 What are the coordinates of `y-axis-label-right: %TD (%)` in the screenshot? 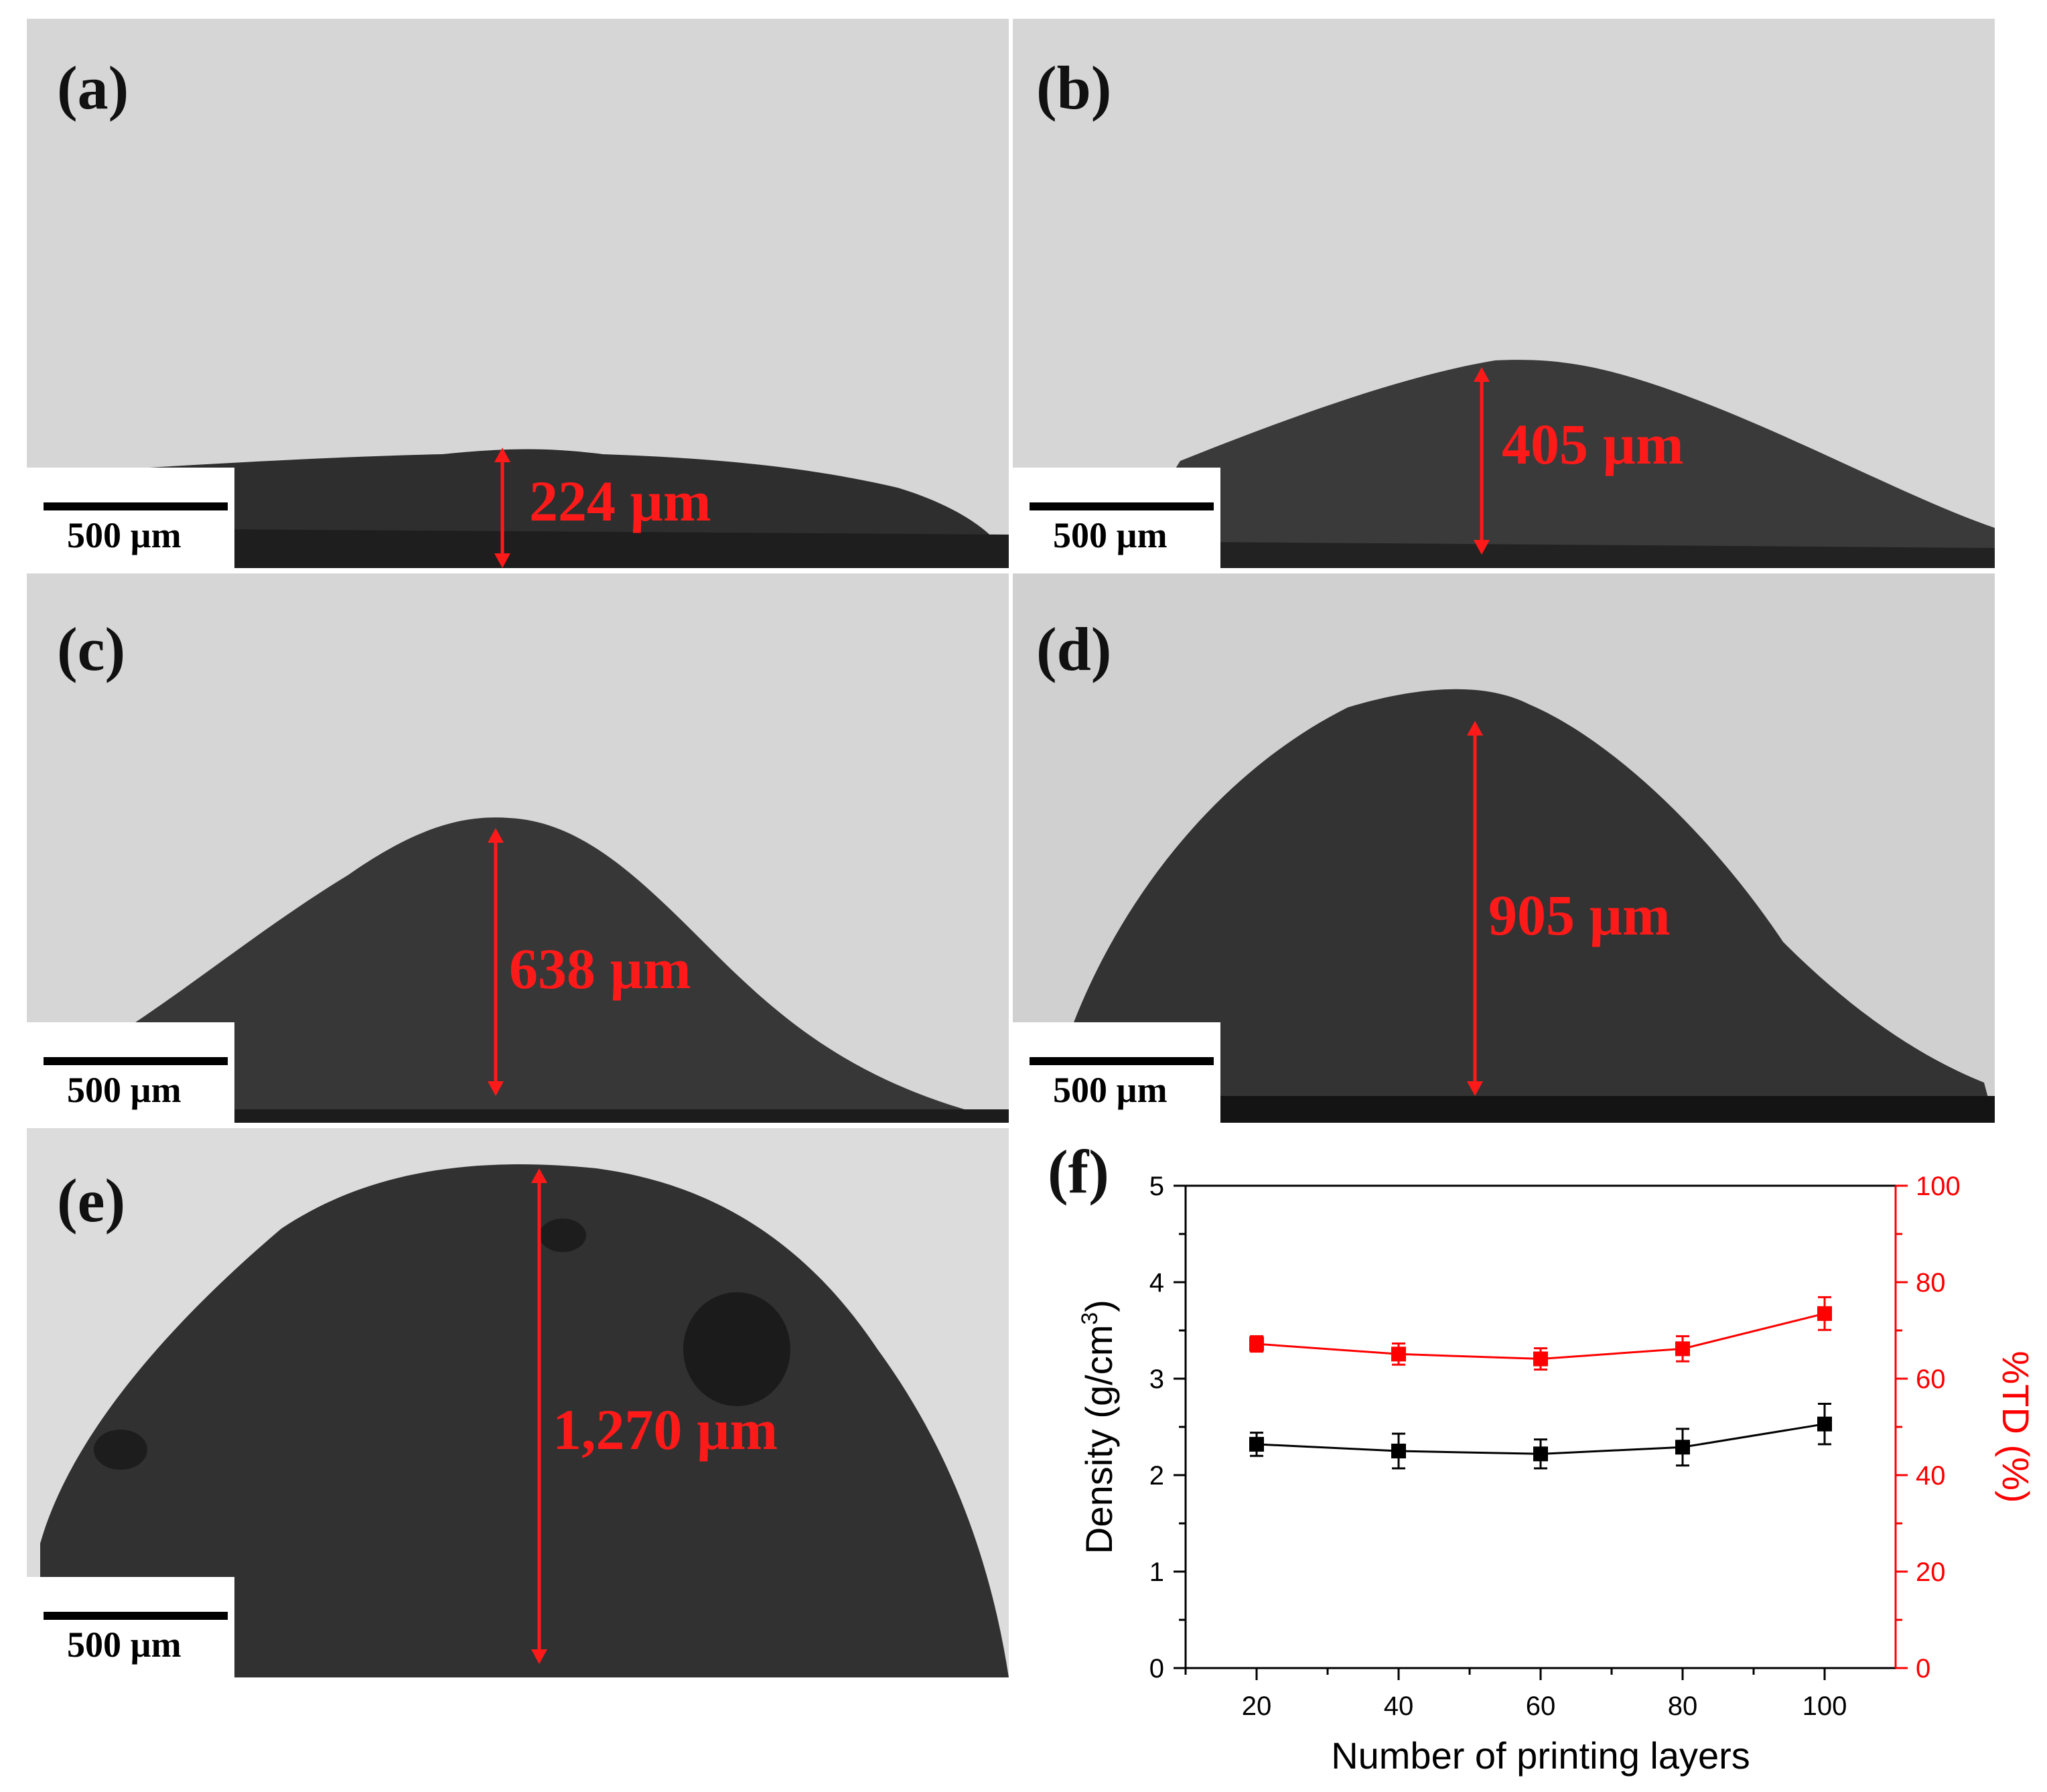 It's located at (2016, 1427).